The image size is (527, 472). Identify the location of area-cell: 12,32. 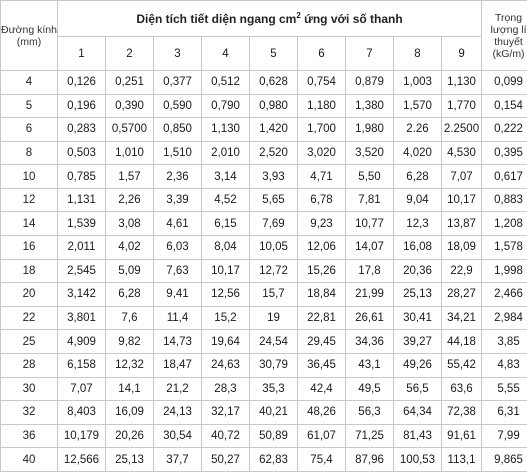
(129, 365).